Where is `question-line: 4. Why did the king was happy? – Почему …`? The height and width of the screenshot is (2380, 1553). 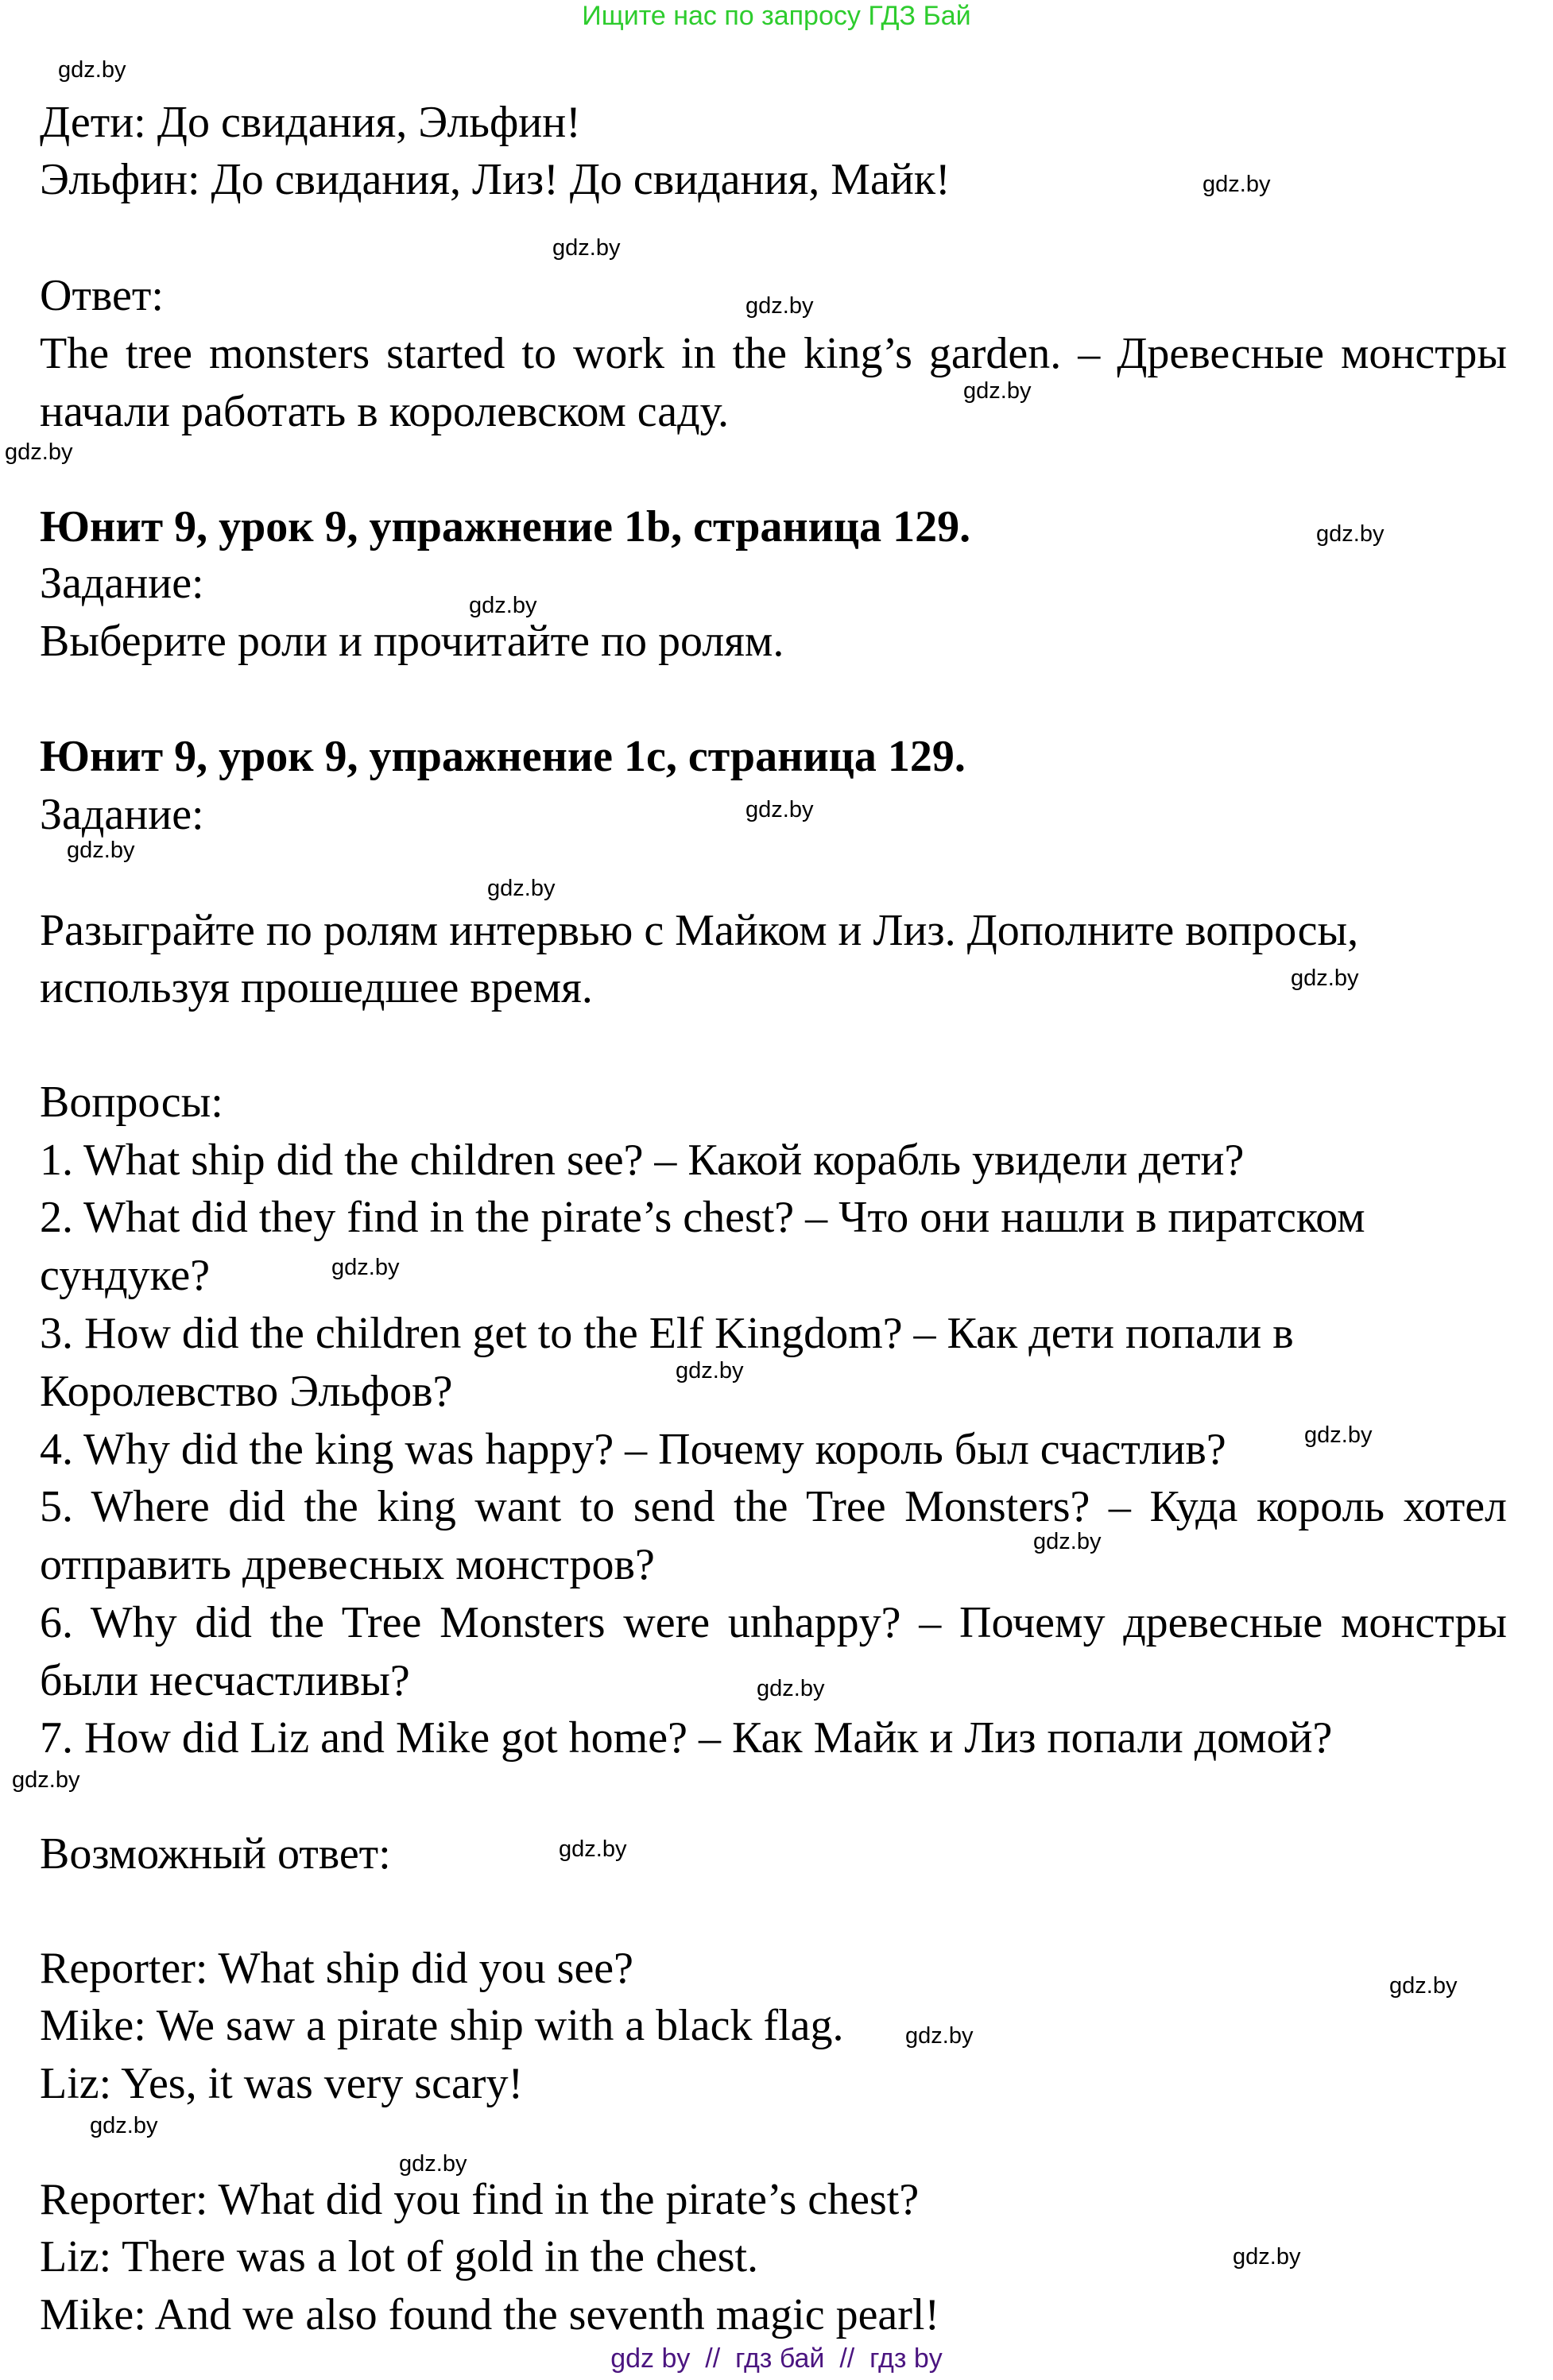 question-line: 4. Why did the king was happy? – Почему … is located at coordinates (633, 1449).